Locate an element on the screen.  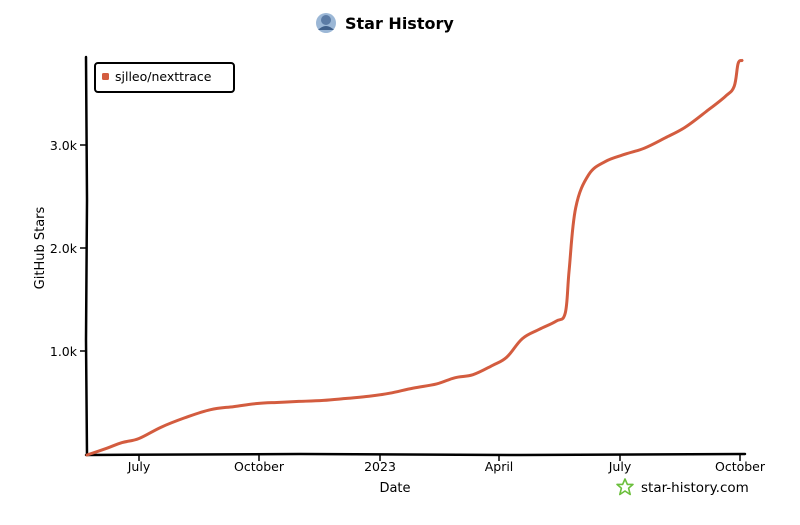
legend-swatch is located at coordinates (105, 76).